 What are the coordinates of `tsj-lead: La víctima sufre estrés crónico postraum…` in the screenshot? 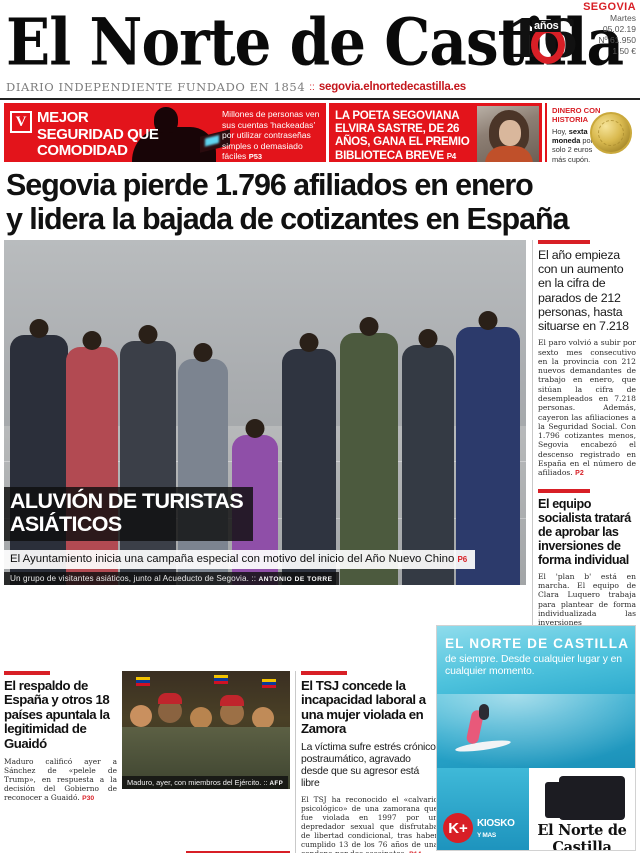 It's located at (368, 766).